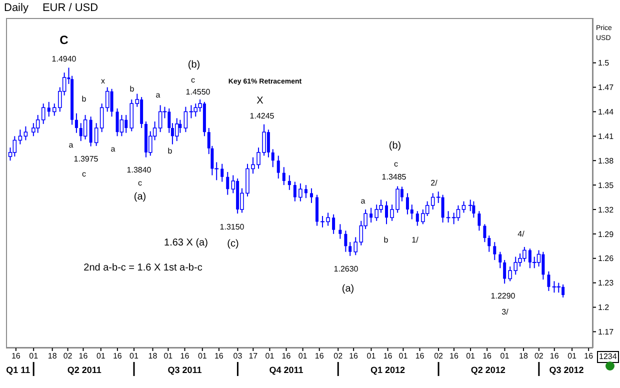 Image resolution: width=620 pixels, height=388 pixels. I want to click on y-tick-label: 1.32, so click(606, 209).